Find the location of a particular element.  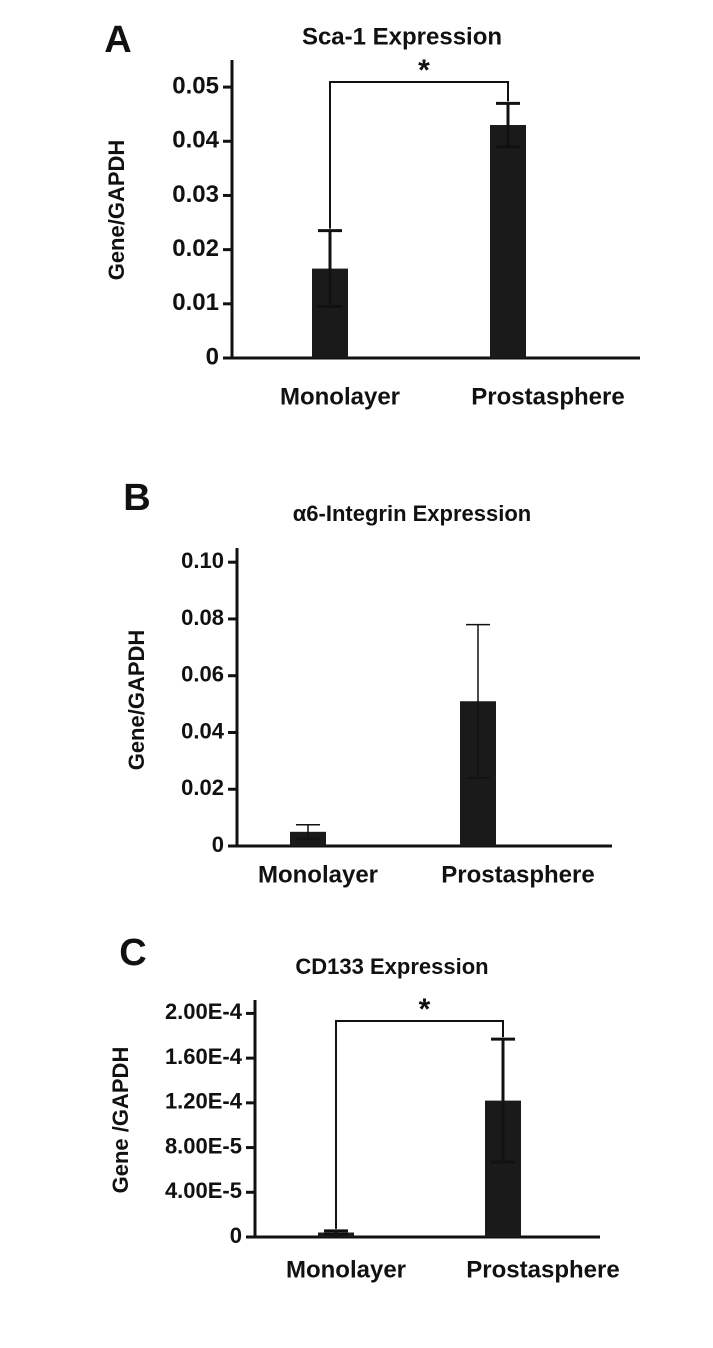

bar is located at coordinates (508, 241).